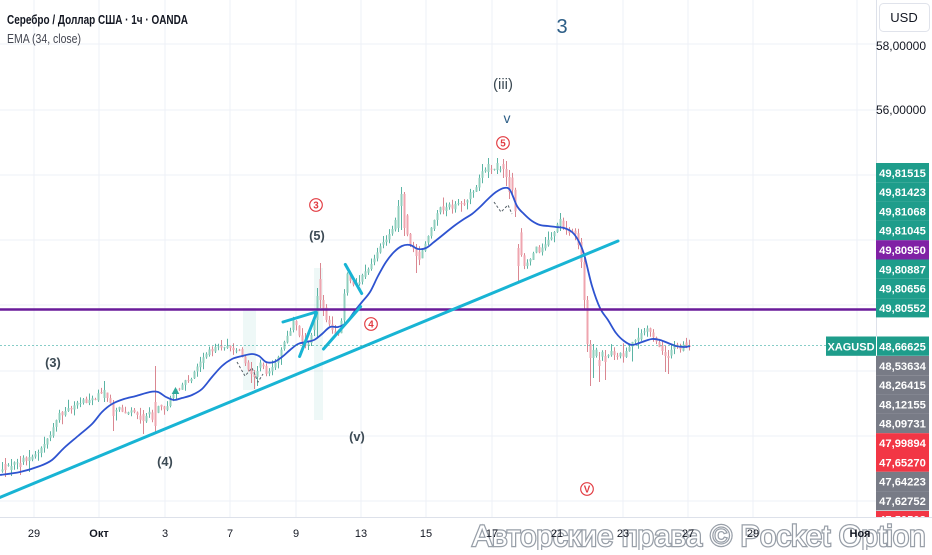 The image size is (932, 555). I want to click on svg-text: 58,00000, so click(901, 46).